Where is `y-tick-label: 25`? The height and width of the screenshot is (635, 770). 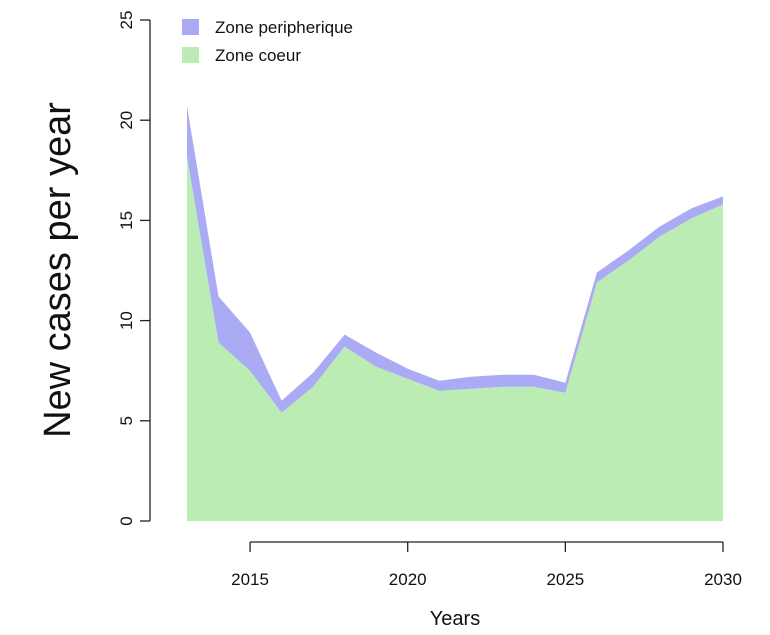 y-tick-label: 25 is located at coordinates (126, 20).